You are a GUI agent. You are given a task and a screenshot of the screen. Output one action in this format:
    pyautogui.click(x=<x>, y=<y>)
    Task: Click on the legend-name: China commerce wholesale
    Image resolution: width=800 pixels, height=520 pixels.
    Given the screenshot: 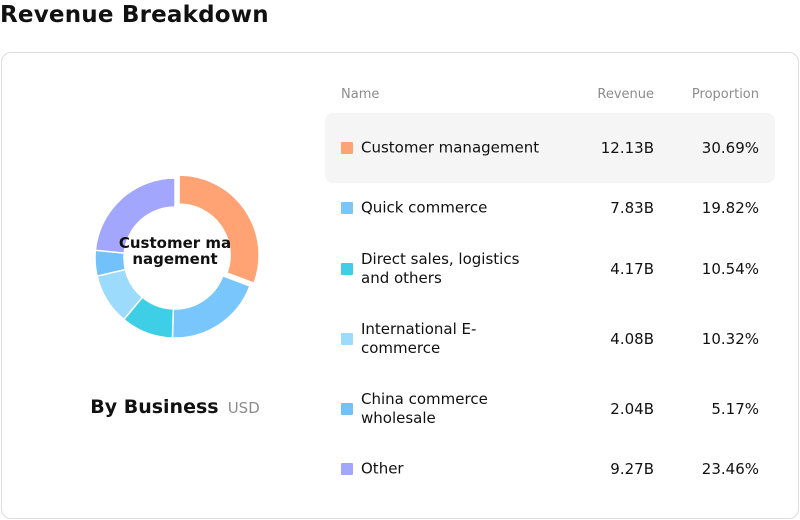 What is the action you would take?
    pyautogui.click(x=424, y=408)
    